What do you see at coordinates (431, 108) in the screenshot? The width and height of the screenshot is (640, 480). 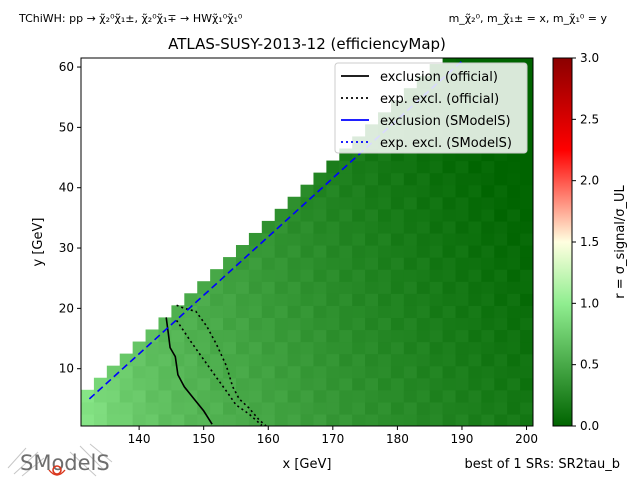 I see `legend-box` at bounding box center [431, 108].